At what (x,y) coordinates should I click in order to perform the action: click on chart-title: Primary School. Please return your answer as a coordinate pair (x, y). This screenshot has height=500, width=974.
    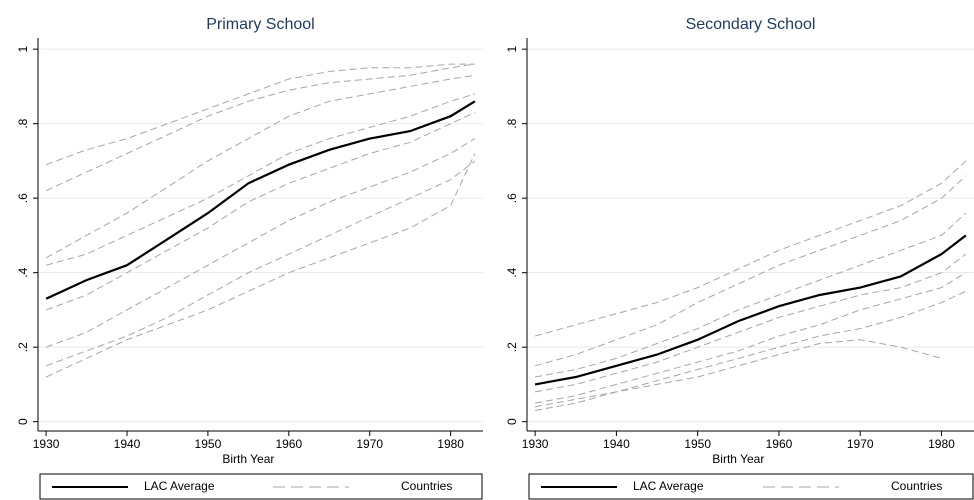
    Looking at the image, I should click on (260, 24).